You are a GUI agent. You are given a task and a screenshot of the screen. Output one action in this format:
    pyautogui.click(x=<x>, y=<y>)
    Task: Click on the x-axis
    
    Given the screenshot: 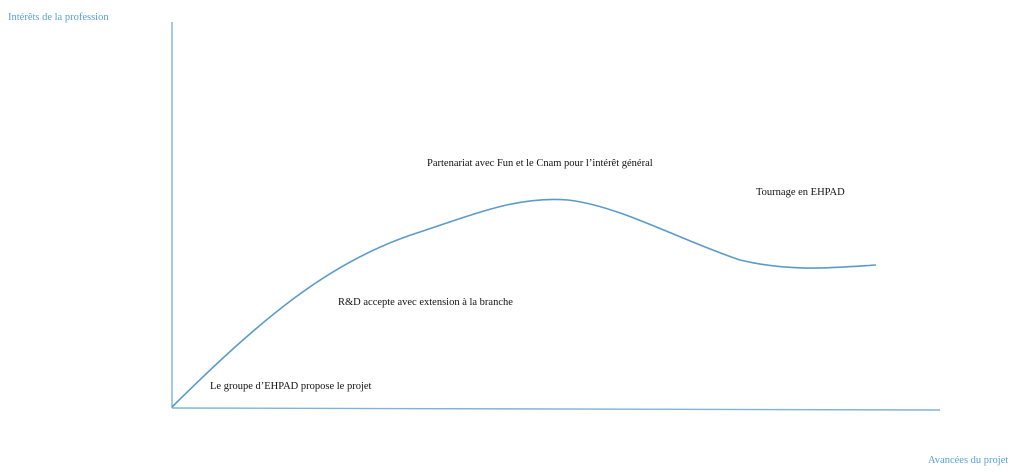 What is the action you would take?
    pyautogui.click(x=556, y=409)
    